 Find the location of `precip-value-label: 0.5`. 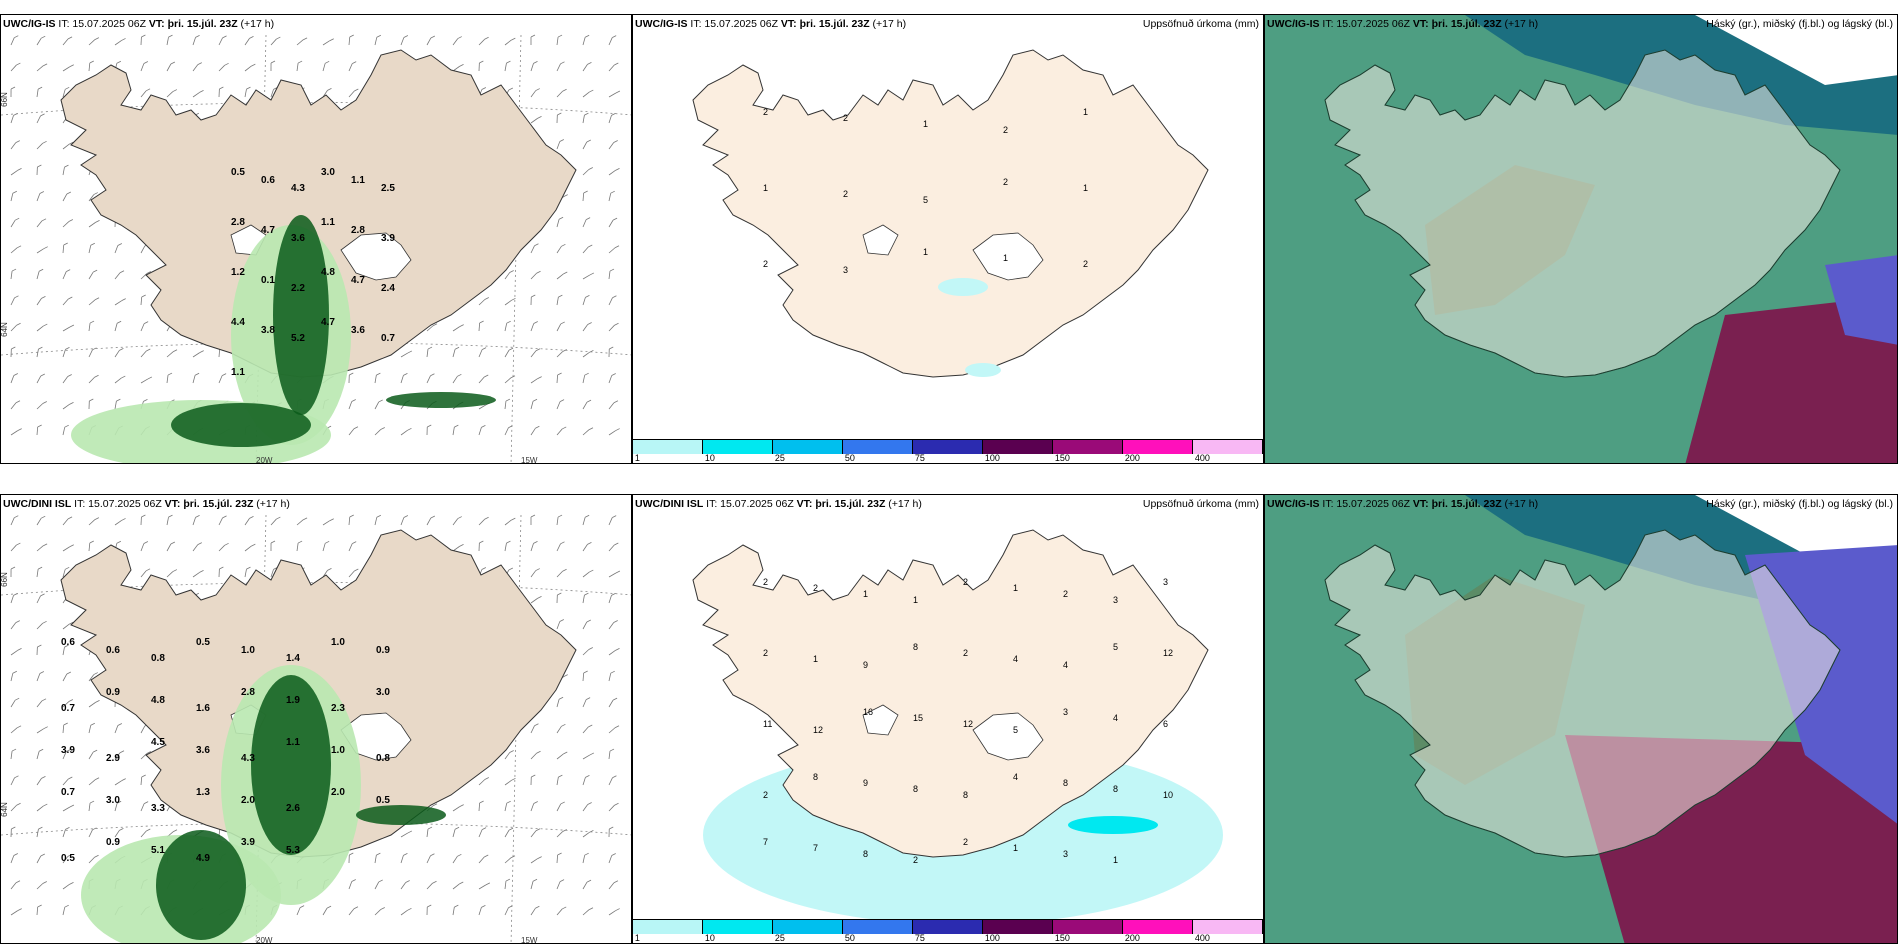

precip-value-label: 0.5 is located at coordinates (383, 800).